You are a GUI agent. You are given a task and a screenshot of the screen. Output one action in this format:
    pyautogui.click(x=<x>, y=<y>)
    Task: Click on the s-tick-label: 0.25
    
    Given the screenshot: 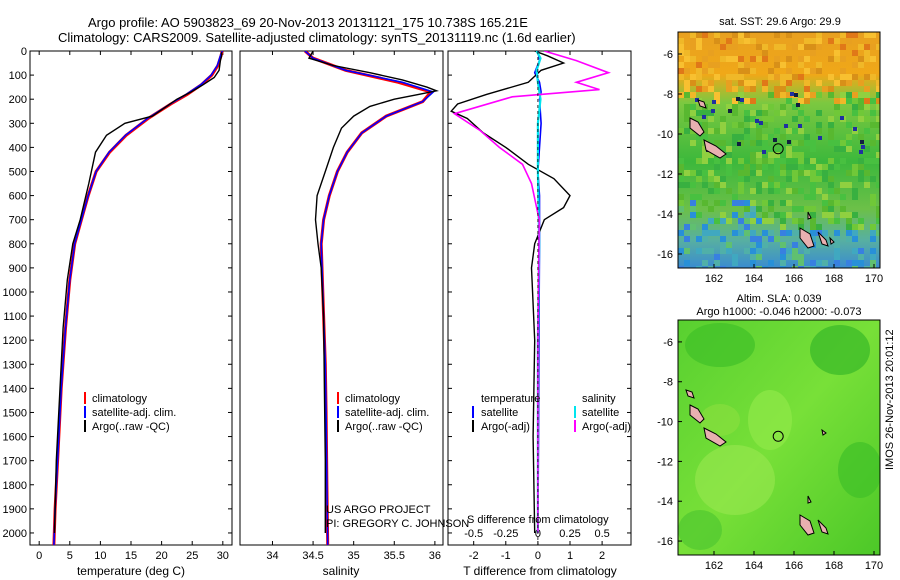 What is the action you would take?
    pyautogui.click(x=569, y=534)
    